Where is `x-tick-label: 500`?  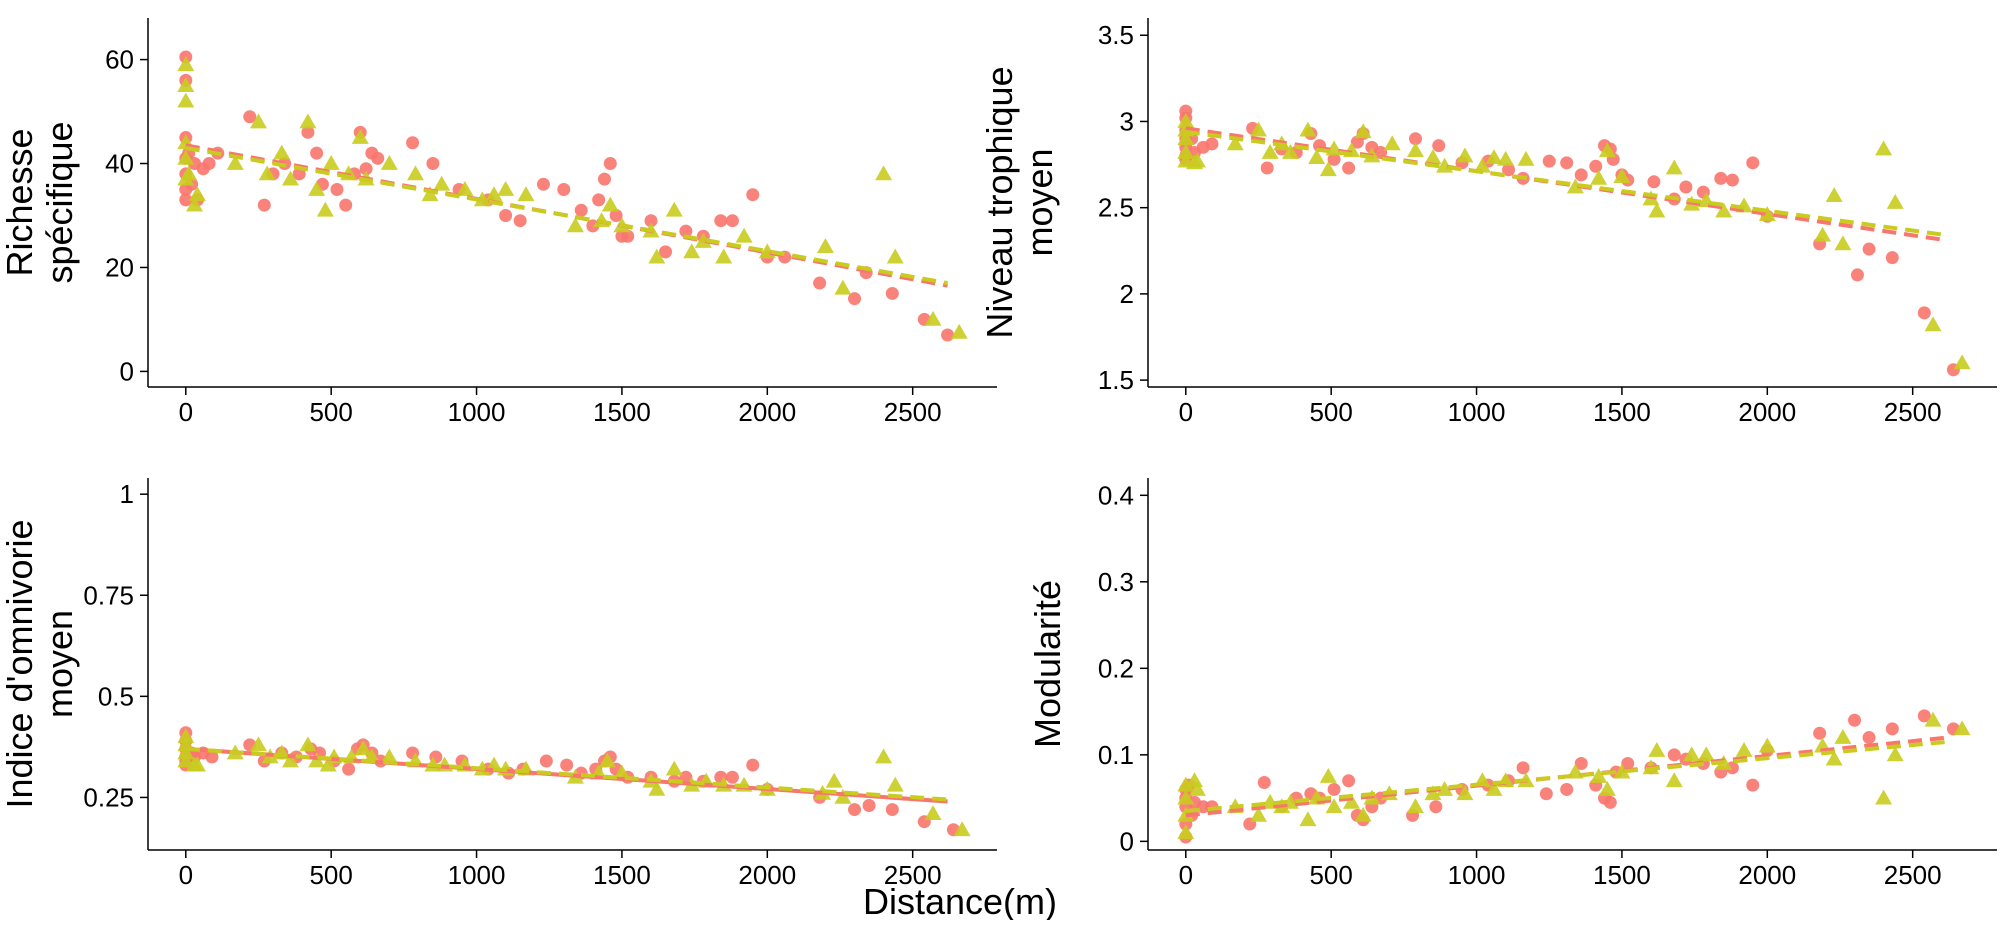 x-tick-label: 500 is located at coordinates (330, 412).